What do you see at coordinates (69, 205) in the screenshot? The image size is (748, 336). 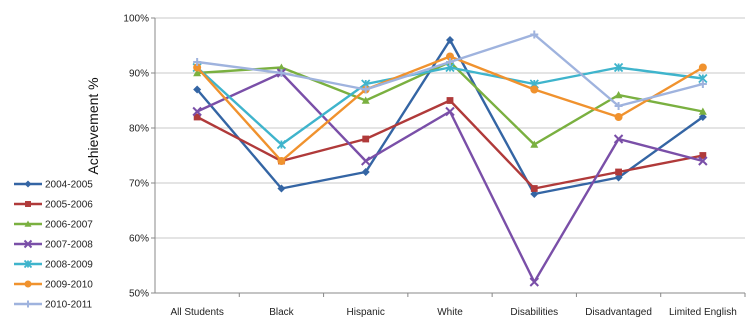 I see `legend-label: 2005-2006` at bounding box center [69, 205].